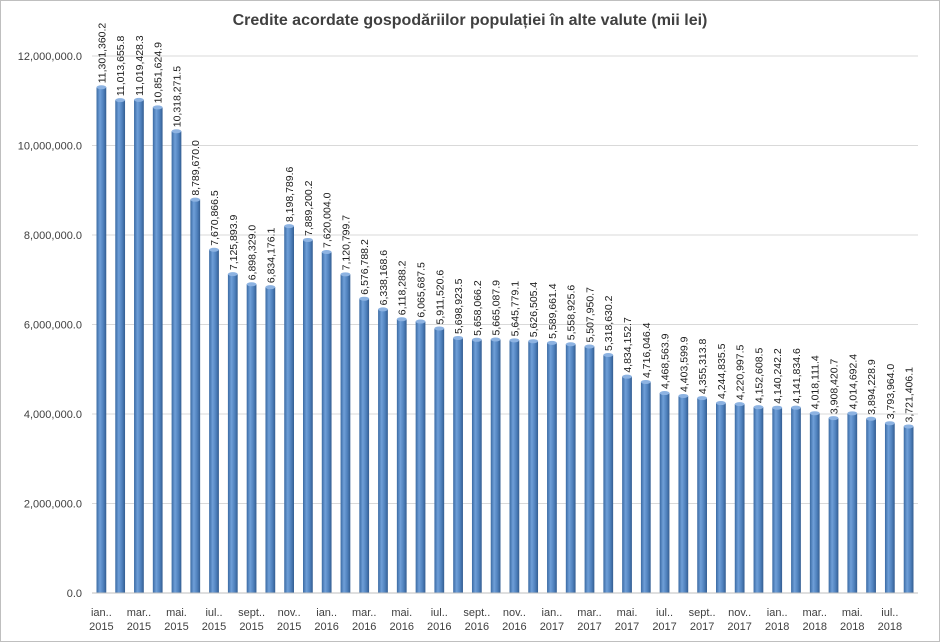 This screenshot has width=940, height=642. What do you see at coordinates (534, 310) in the screenshot?
I see `data-label: 5,626,505.4` at bounding box center [534, 310].